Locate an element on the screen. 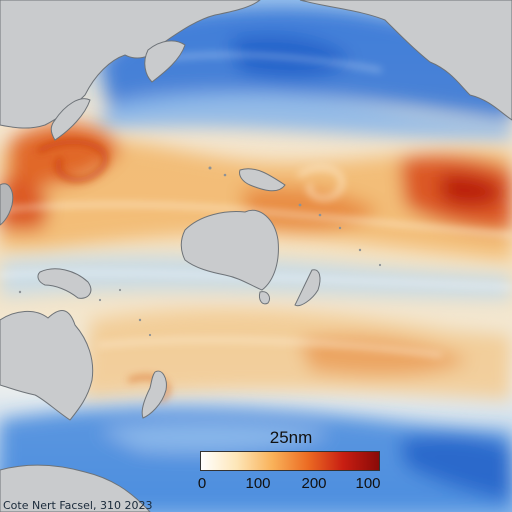  antarctic-land is located at coordinates (75, 488).